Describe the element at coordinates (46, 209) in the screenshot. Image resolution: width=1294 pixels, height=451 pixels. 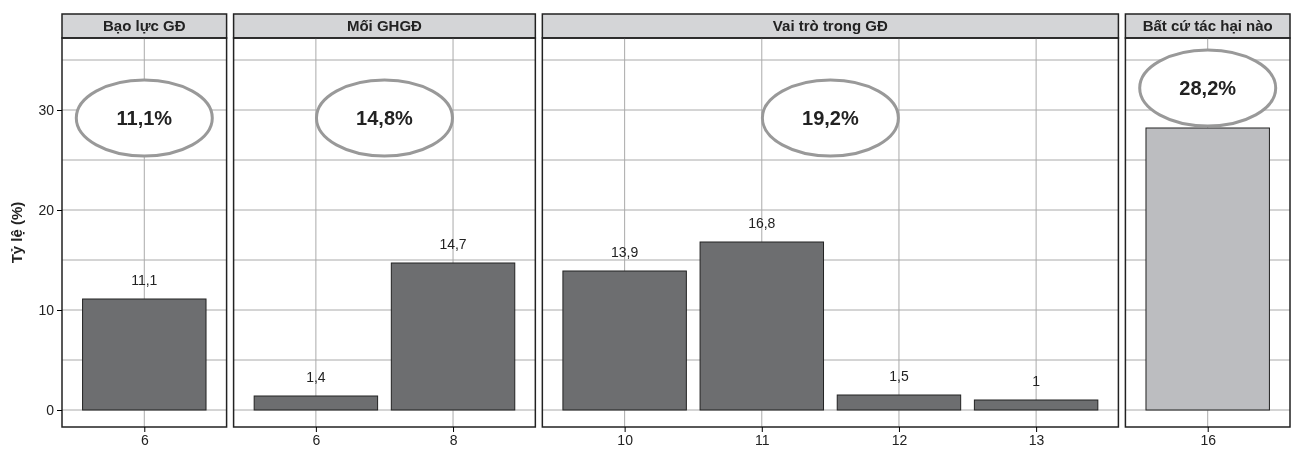
I see `y-tick-label: 20` at that location.